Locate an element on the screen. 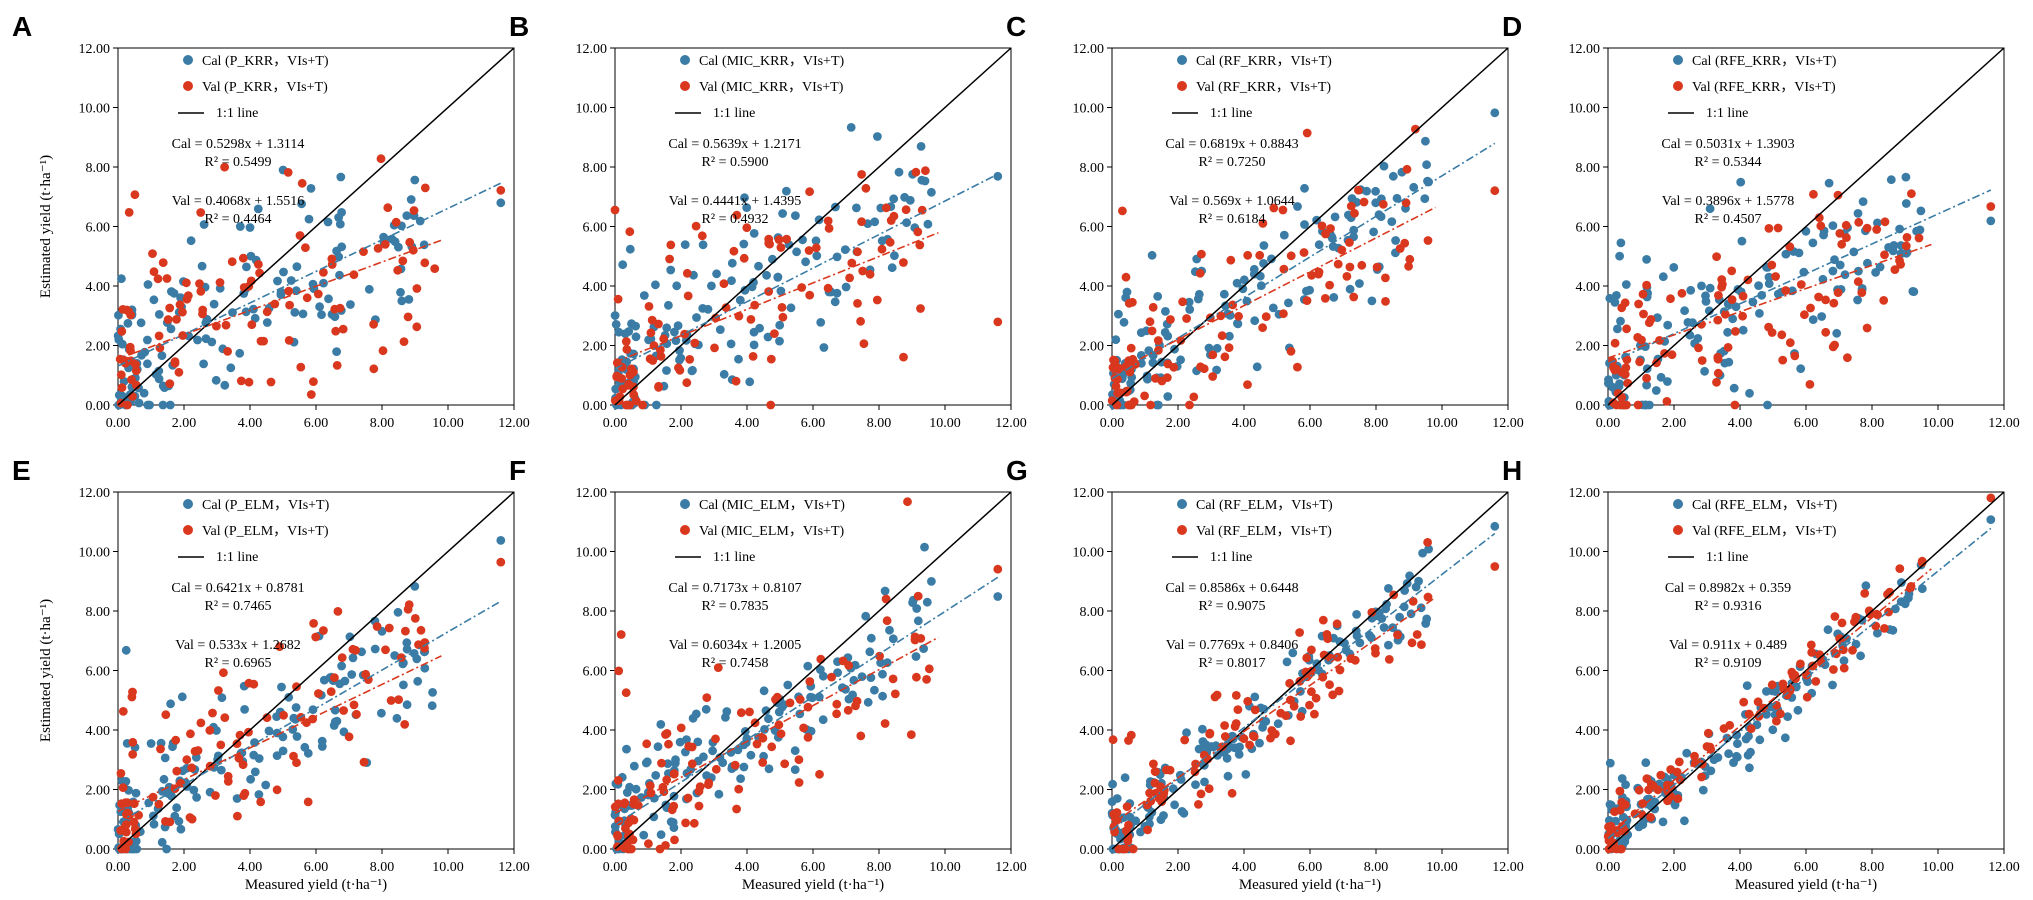  panel-letter: D is located at coordinates (1512, 26).